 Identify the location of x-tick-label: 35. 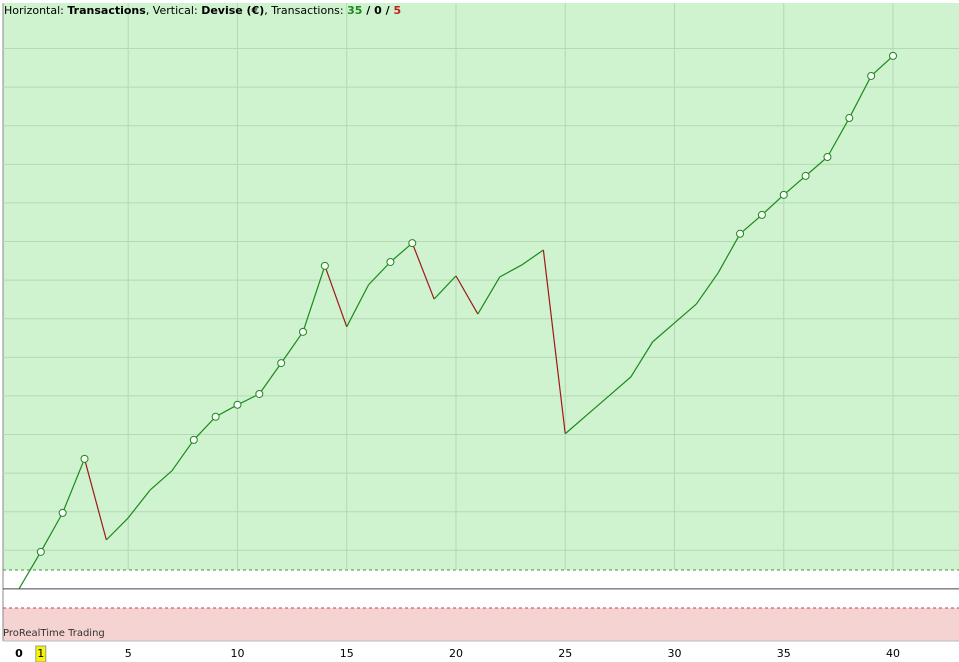
(784, 653).